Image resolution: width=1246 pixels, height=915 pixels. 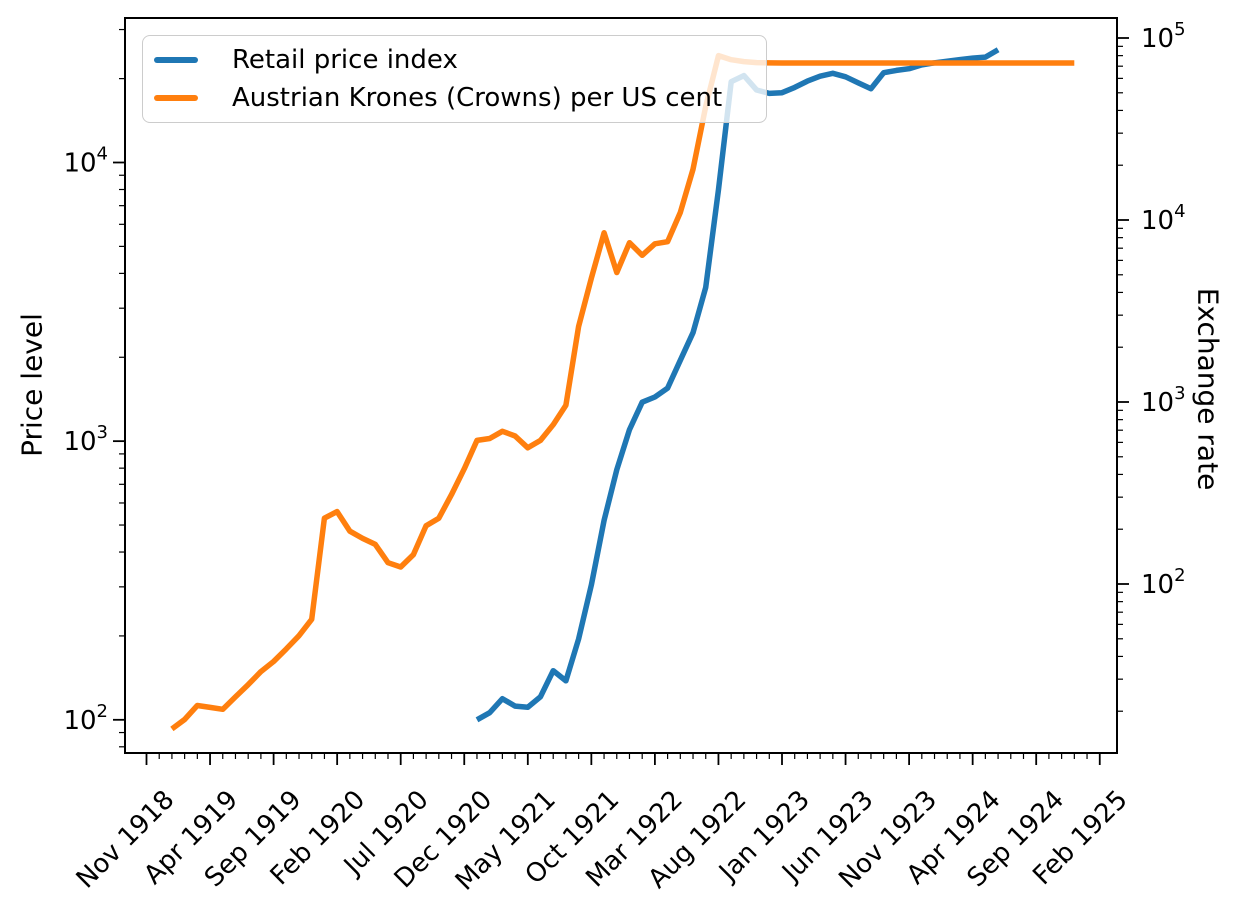 What do you see at coordinates (345, 60) in the screenshot?
I see `legend-label-retail-price-index: Retail price index` at bounding box center [345, 60].